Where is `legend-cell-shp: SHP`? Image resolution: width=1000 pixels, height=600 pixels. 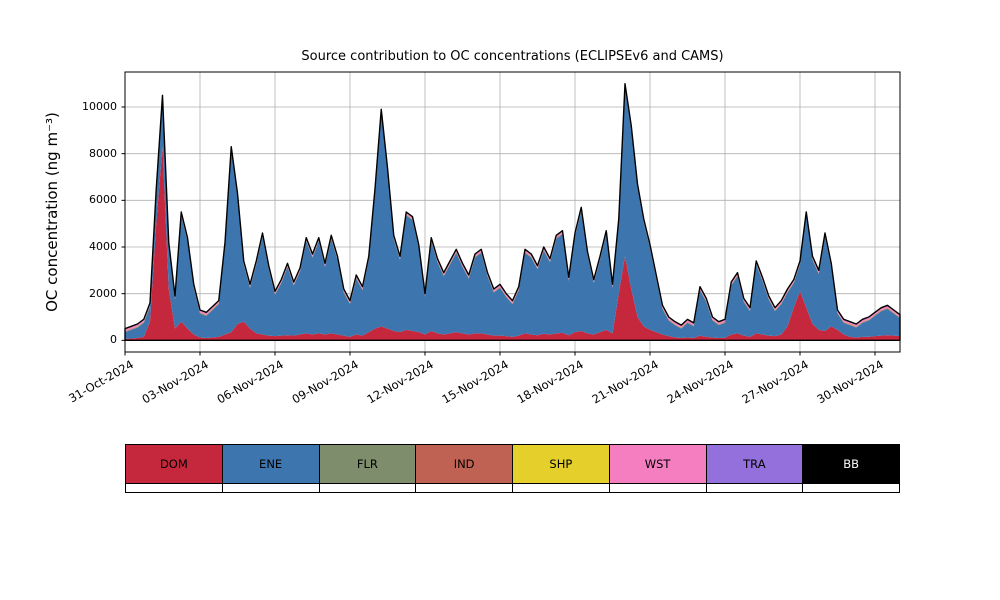 legend-cell-shp: SHP is located at coordinates (561, 464).